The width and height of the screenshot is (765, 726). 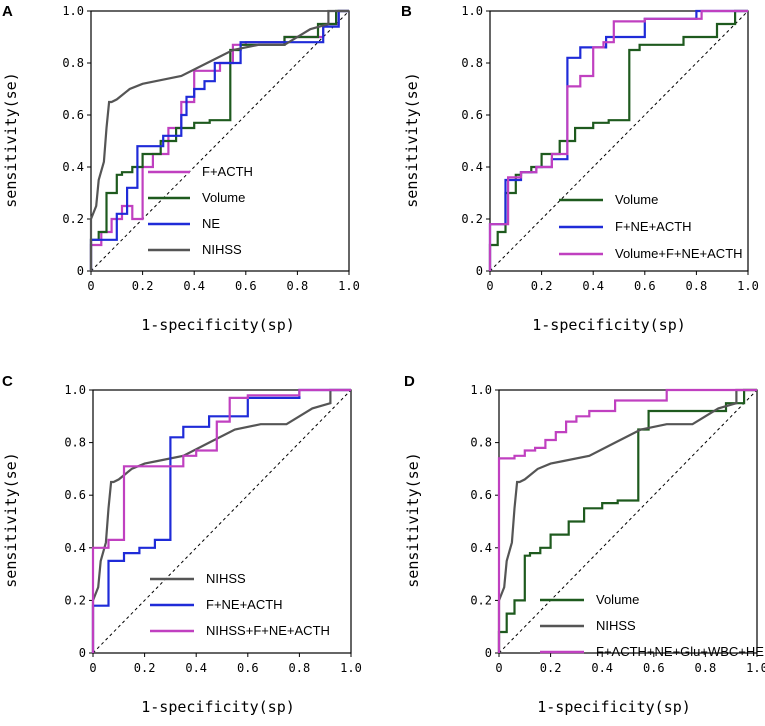 What do you see at coordinates (679, 253) in the screenshot?
I see `legend-label: Volume+F+NE+ACTH` at bounding box center [679, 253].